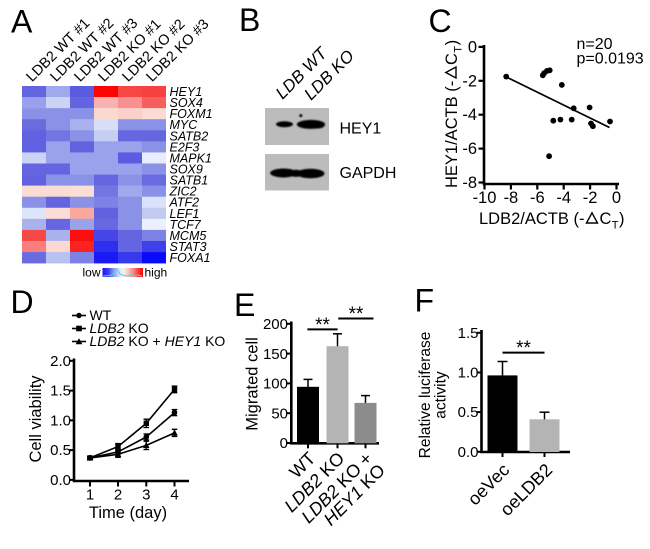 This screenshot has height=549, width=650. I want to click on svg-text: WT, so click(101, 315).